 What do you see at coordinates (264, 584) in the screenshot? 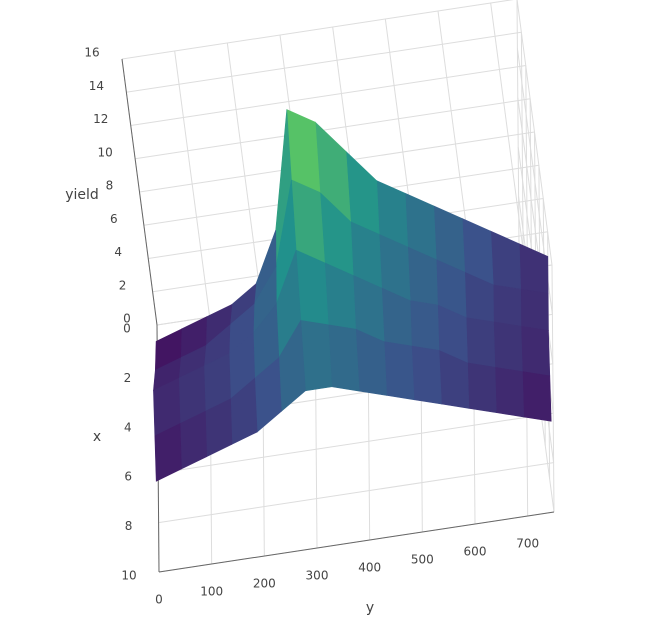
I see `y-tick-label: 200` at bounding box center [264, 584].